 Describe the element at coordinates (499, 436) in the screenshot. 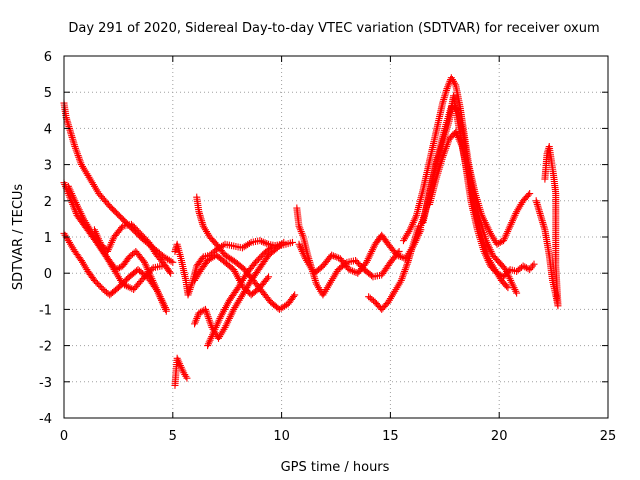

I see `x-tick-label: 20` at that location.